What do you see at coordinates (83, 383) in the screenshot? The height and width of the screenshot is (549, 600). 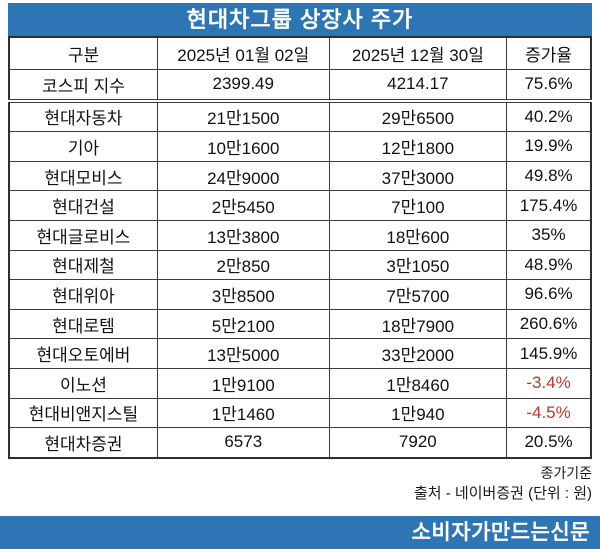 I see `company-name-cell: 이노션` at bounding box center [83, 383].